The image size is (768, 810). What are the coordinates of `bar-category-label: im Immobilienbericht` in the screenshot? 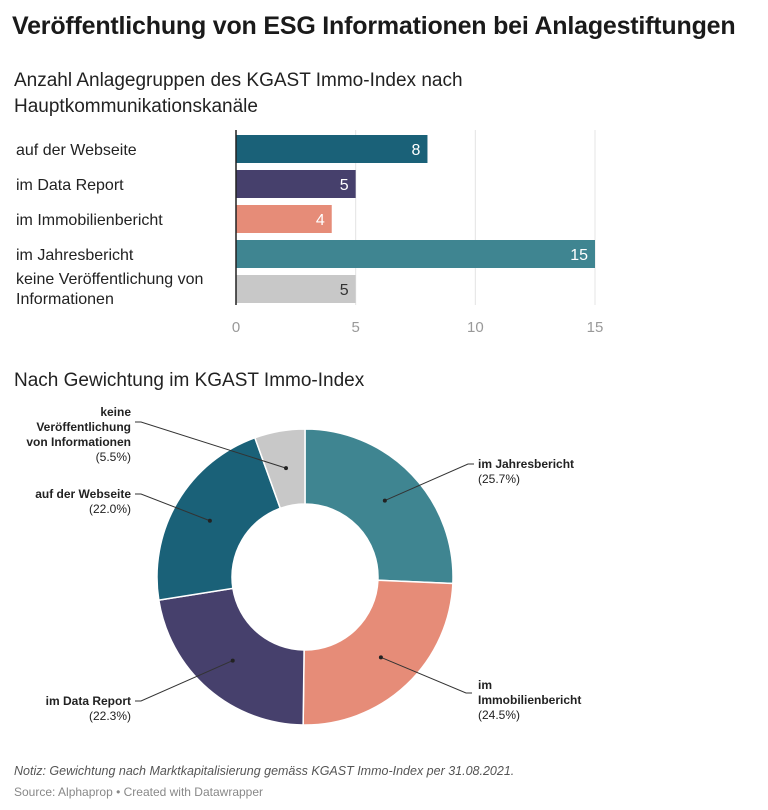 It's located at (89, 220).